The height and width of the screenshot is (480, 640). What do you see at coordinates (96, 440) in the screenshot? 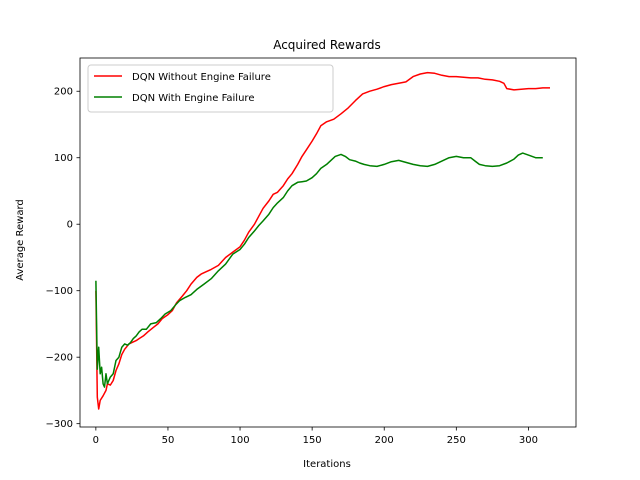
I see `x-tick-label: 0` at bounding box center [96, 440].